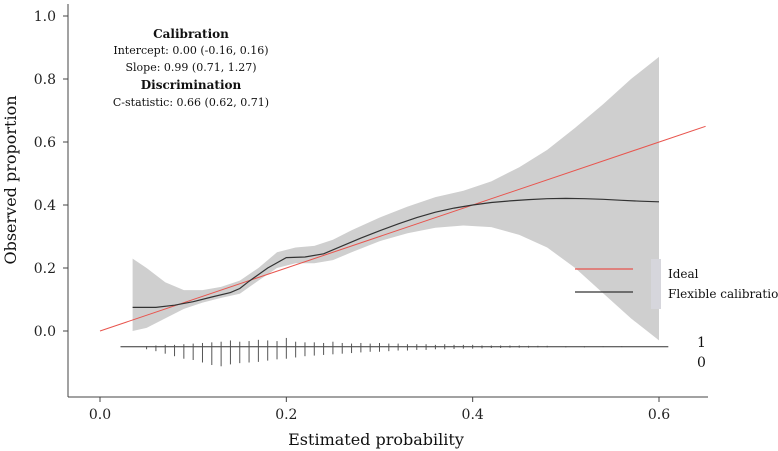 This screenshot has height=451, width=778. Describe the element at coordinates (473, 415) in the screenshot. I see `x-tick-label: 0.4` at that location.